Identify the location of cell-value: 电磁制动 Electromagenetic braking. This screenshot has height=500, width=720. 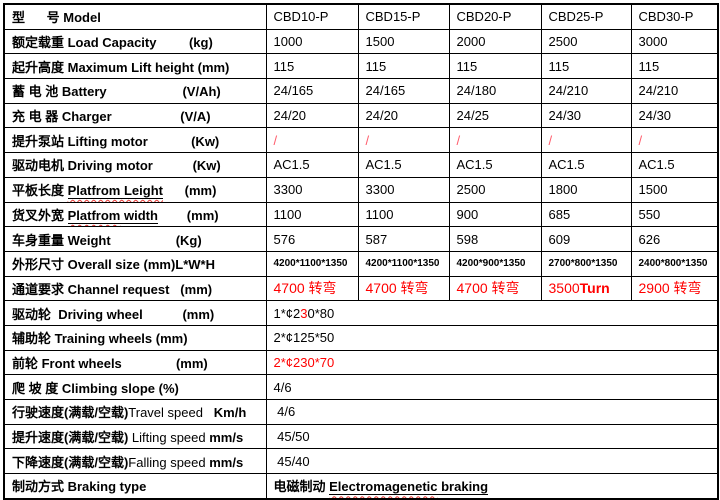
(492, 486).